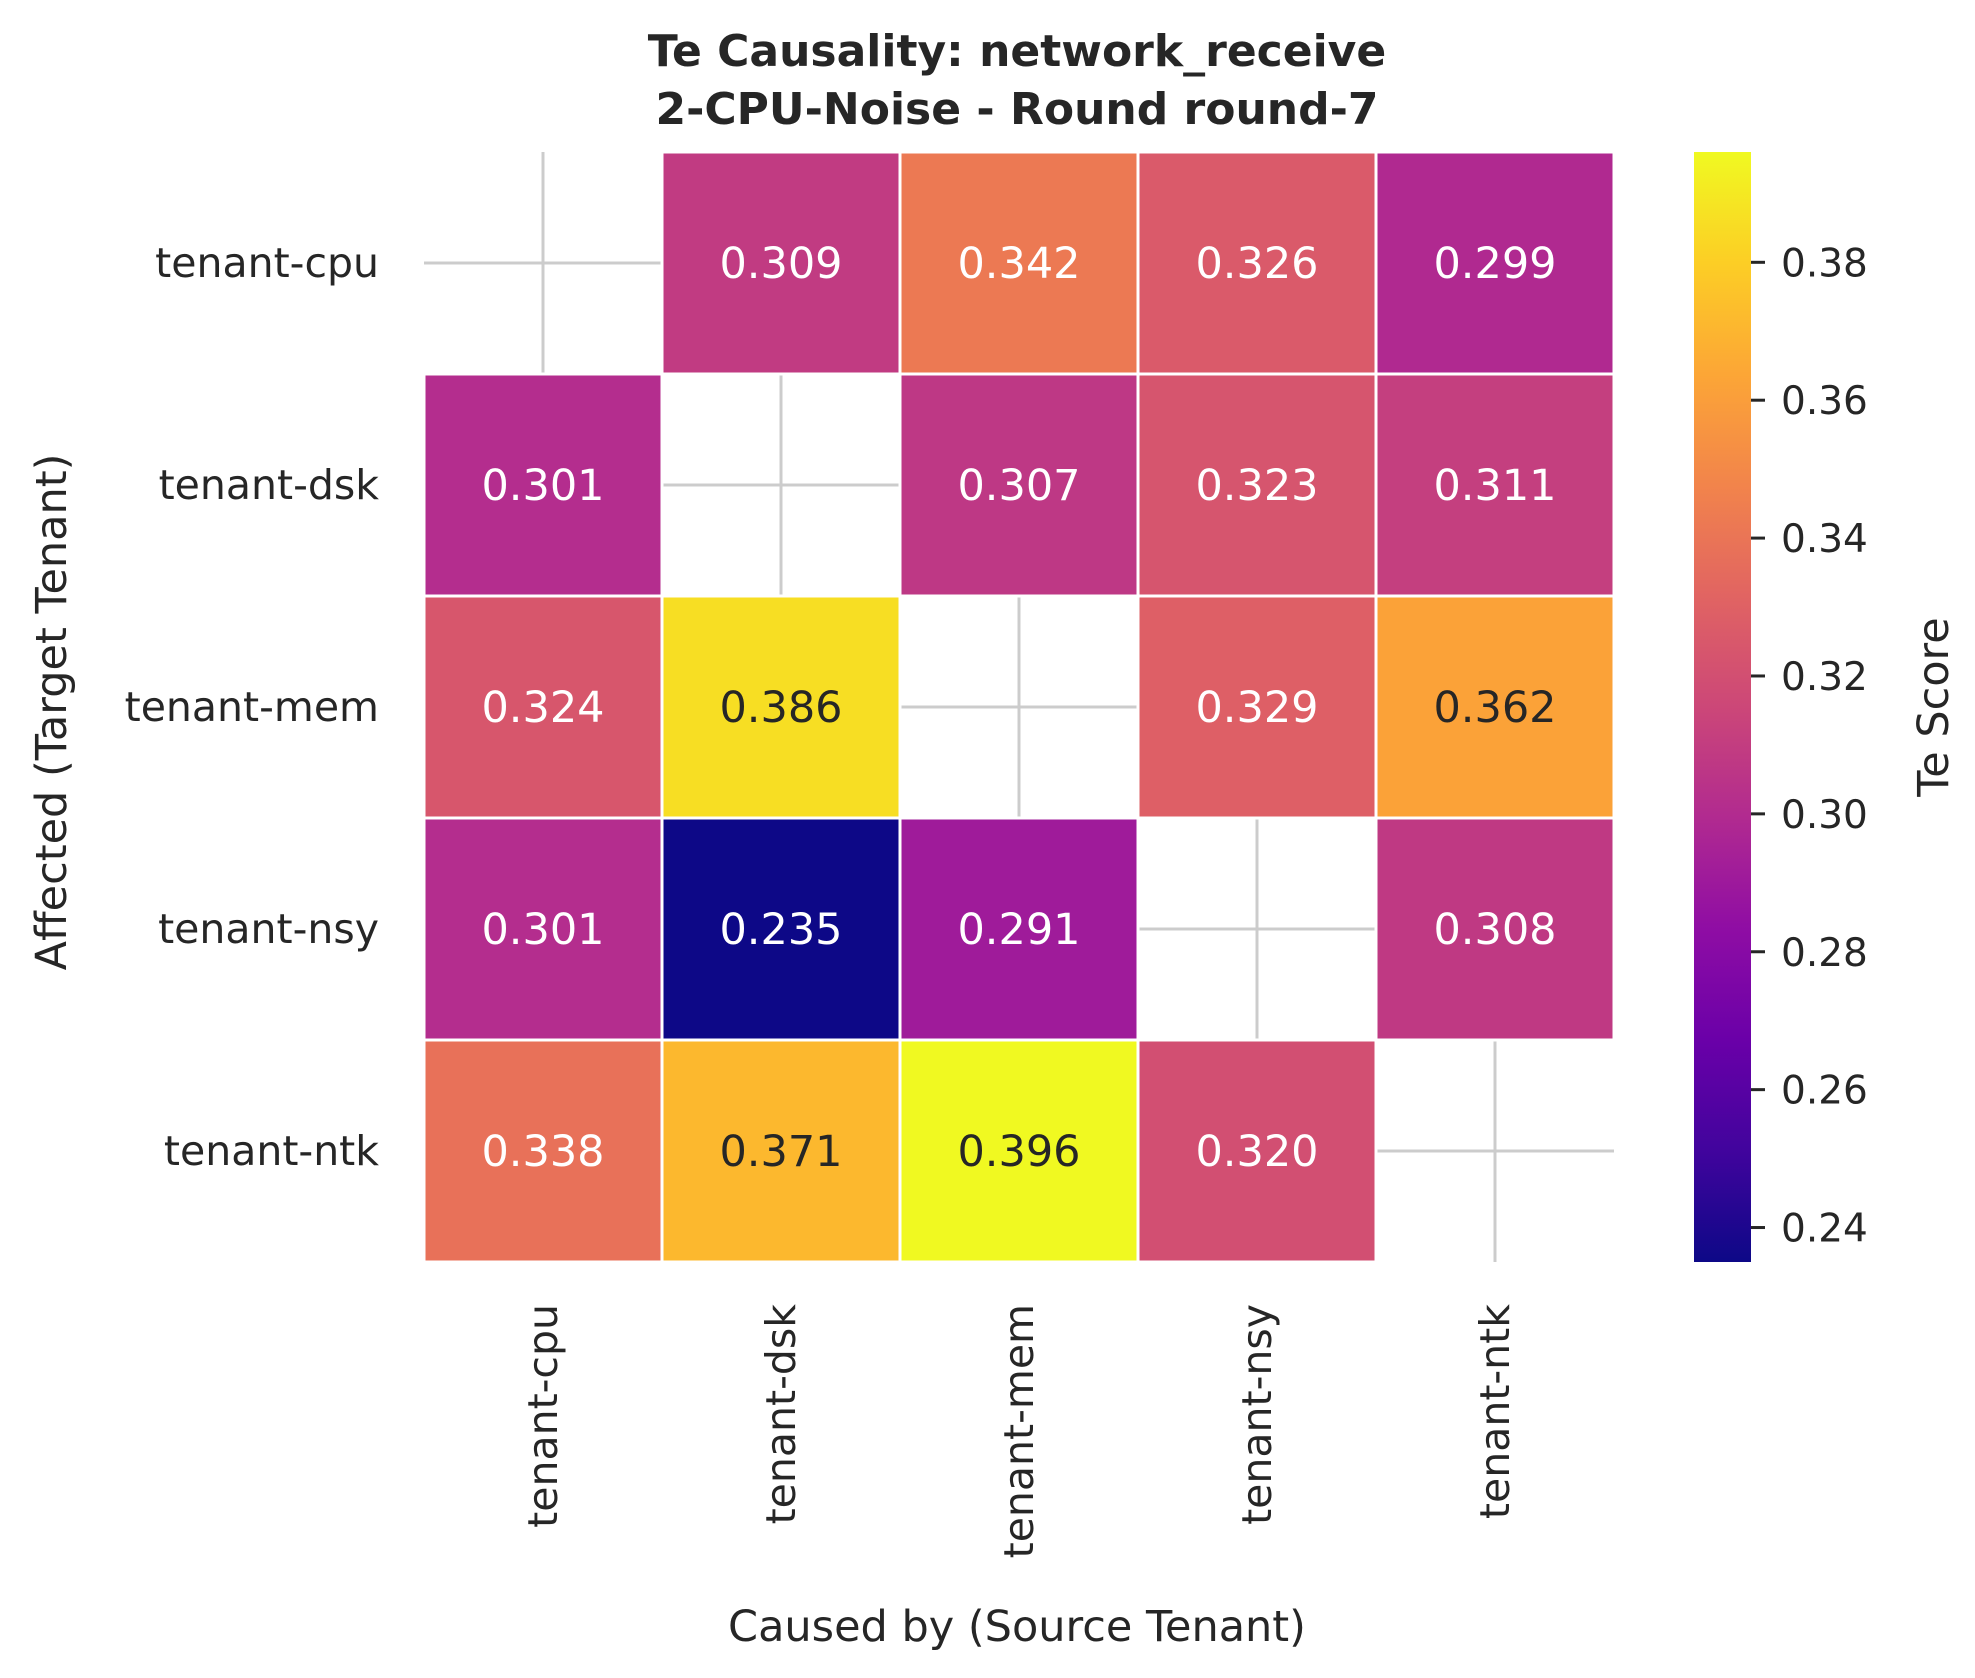  What do you see at coordinates (543, 1416) in the screenshot?
I see `x-tick-label: tenant-cpu` at bounding box center [543, 1416].